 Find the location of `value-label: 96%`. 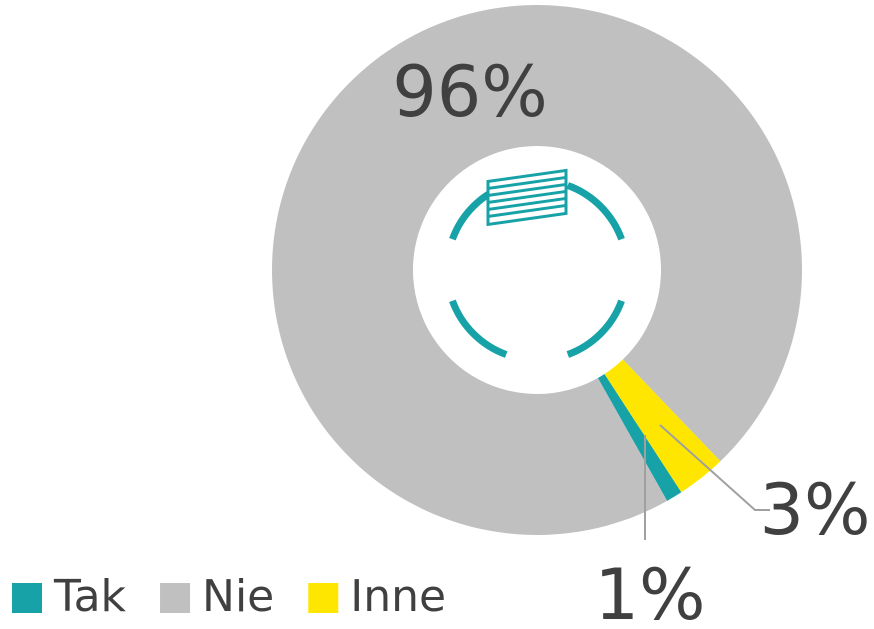

value-label: 96% is located at coordinates (470, 92).